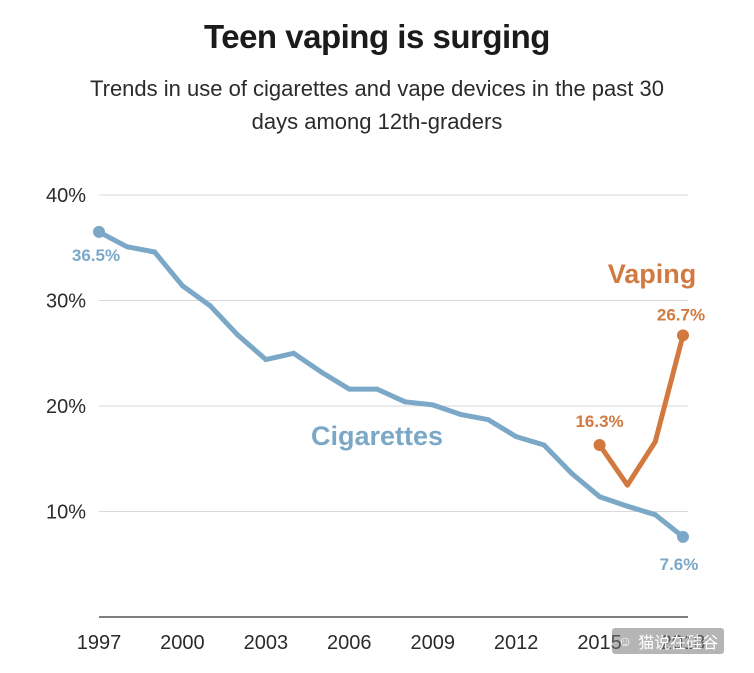 This screenshot has height=673, width=754. What do you see at coordinates (66, 196) in the screenshot?
I see `y-tick-label: 40%` at bounding box center [66, 196].